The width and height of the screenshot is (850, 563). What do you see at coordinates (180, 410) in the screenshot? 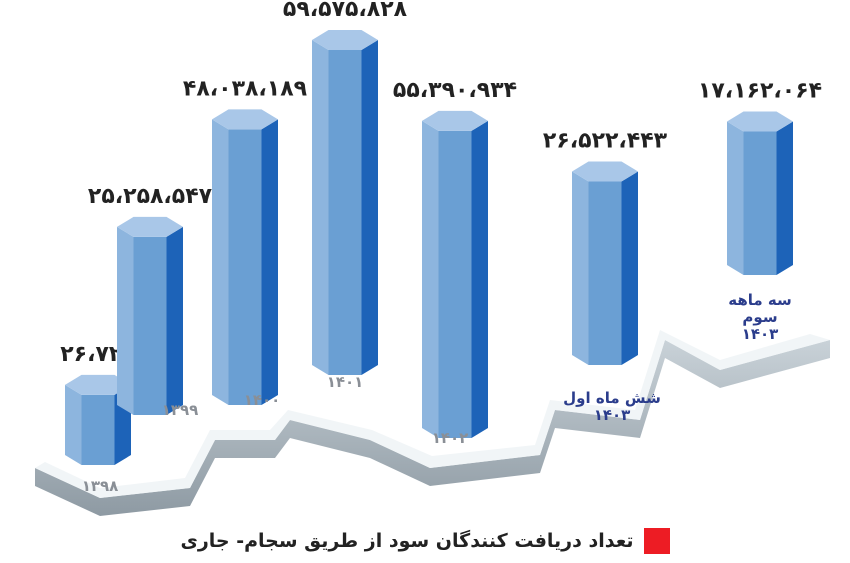
I see `category-label: ۱۳۹۹` at bounding box center [180, 410].